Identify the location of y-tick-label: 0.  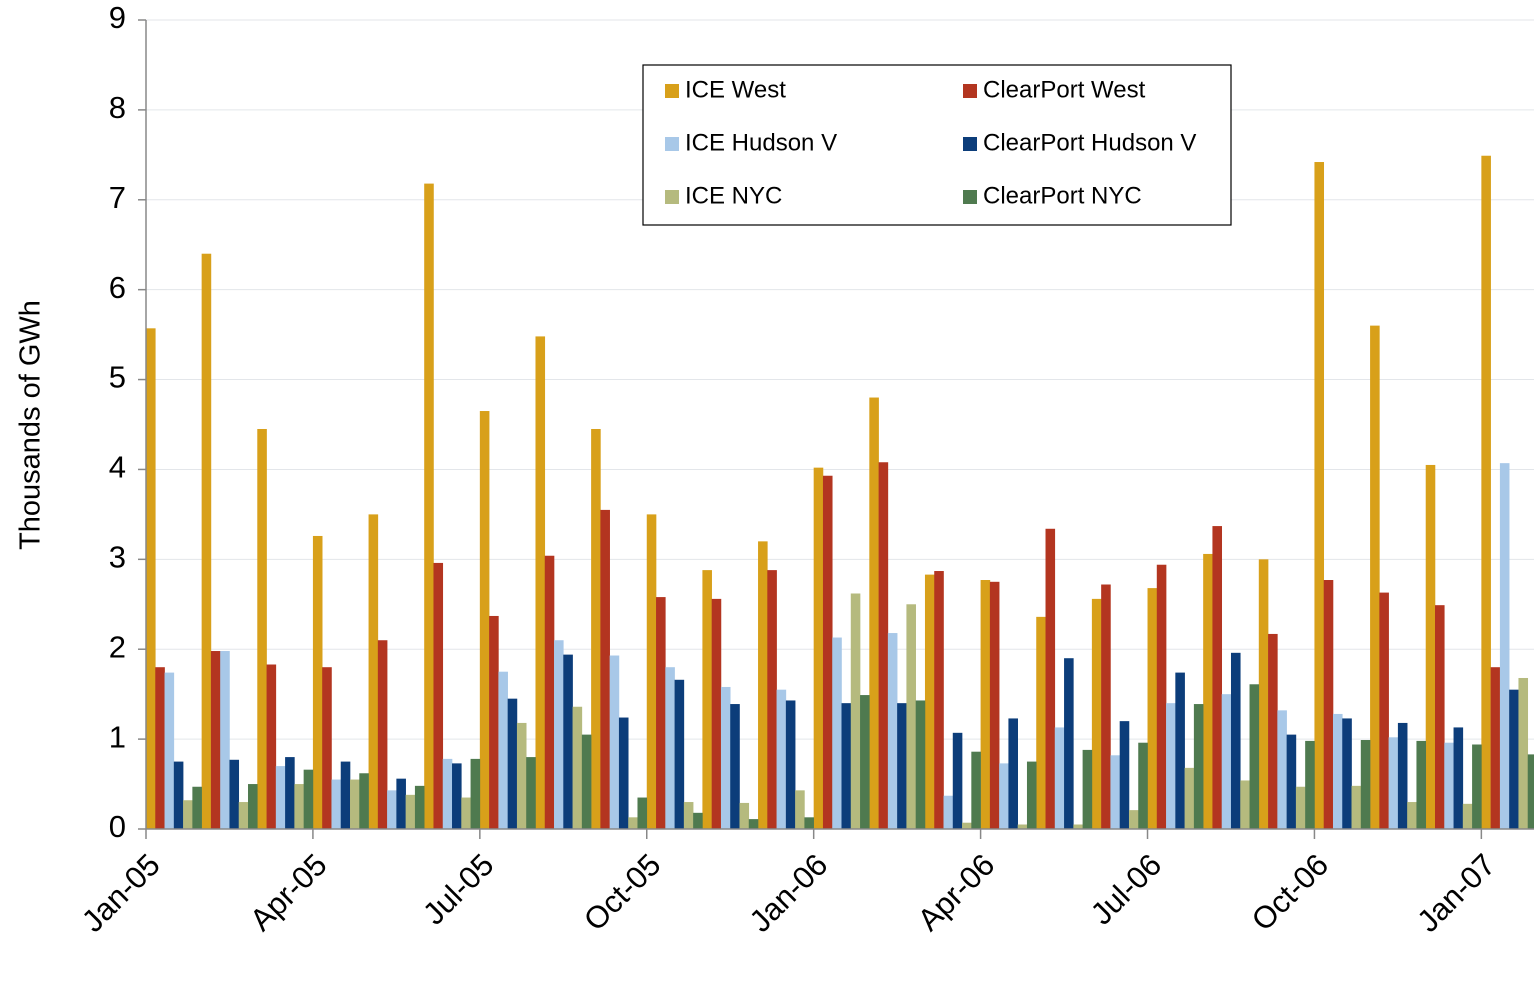
(117, 826).